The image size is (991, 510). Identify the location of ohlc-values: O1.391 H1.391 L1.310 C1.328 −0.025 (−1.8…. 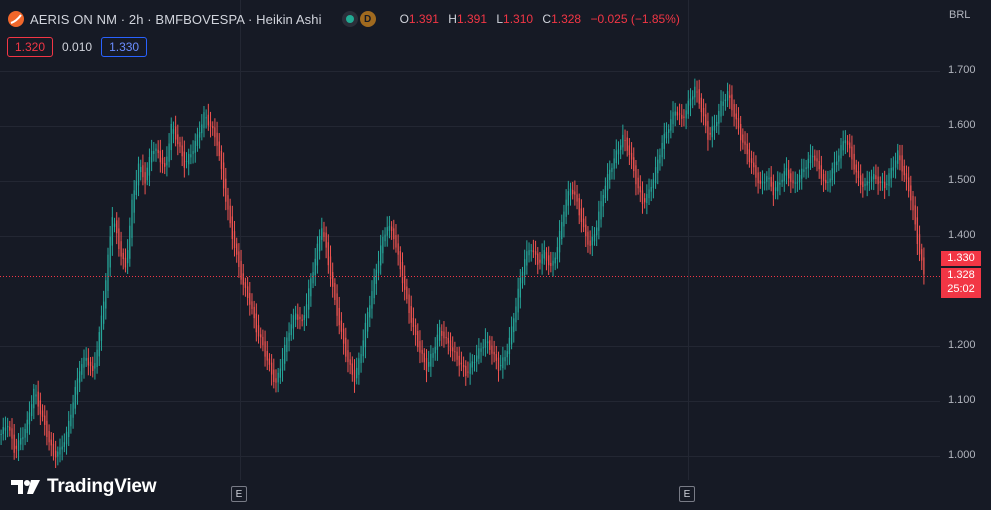
(537, 19).